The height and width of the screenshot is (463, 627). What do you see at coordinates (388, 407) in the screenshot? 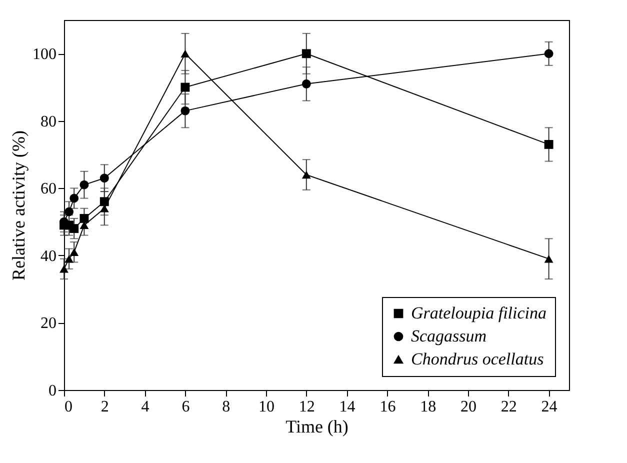
I see `x-tick-label: 16` at bounding box center [388, 407].